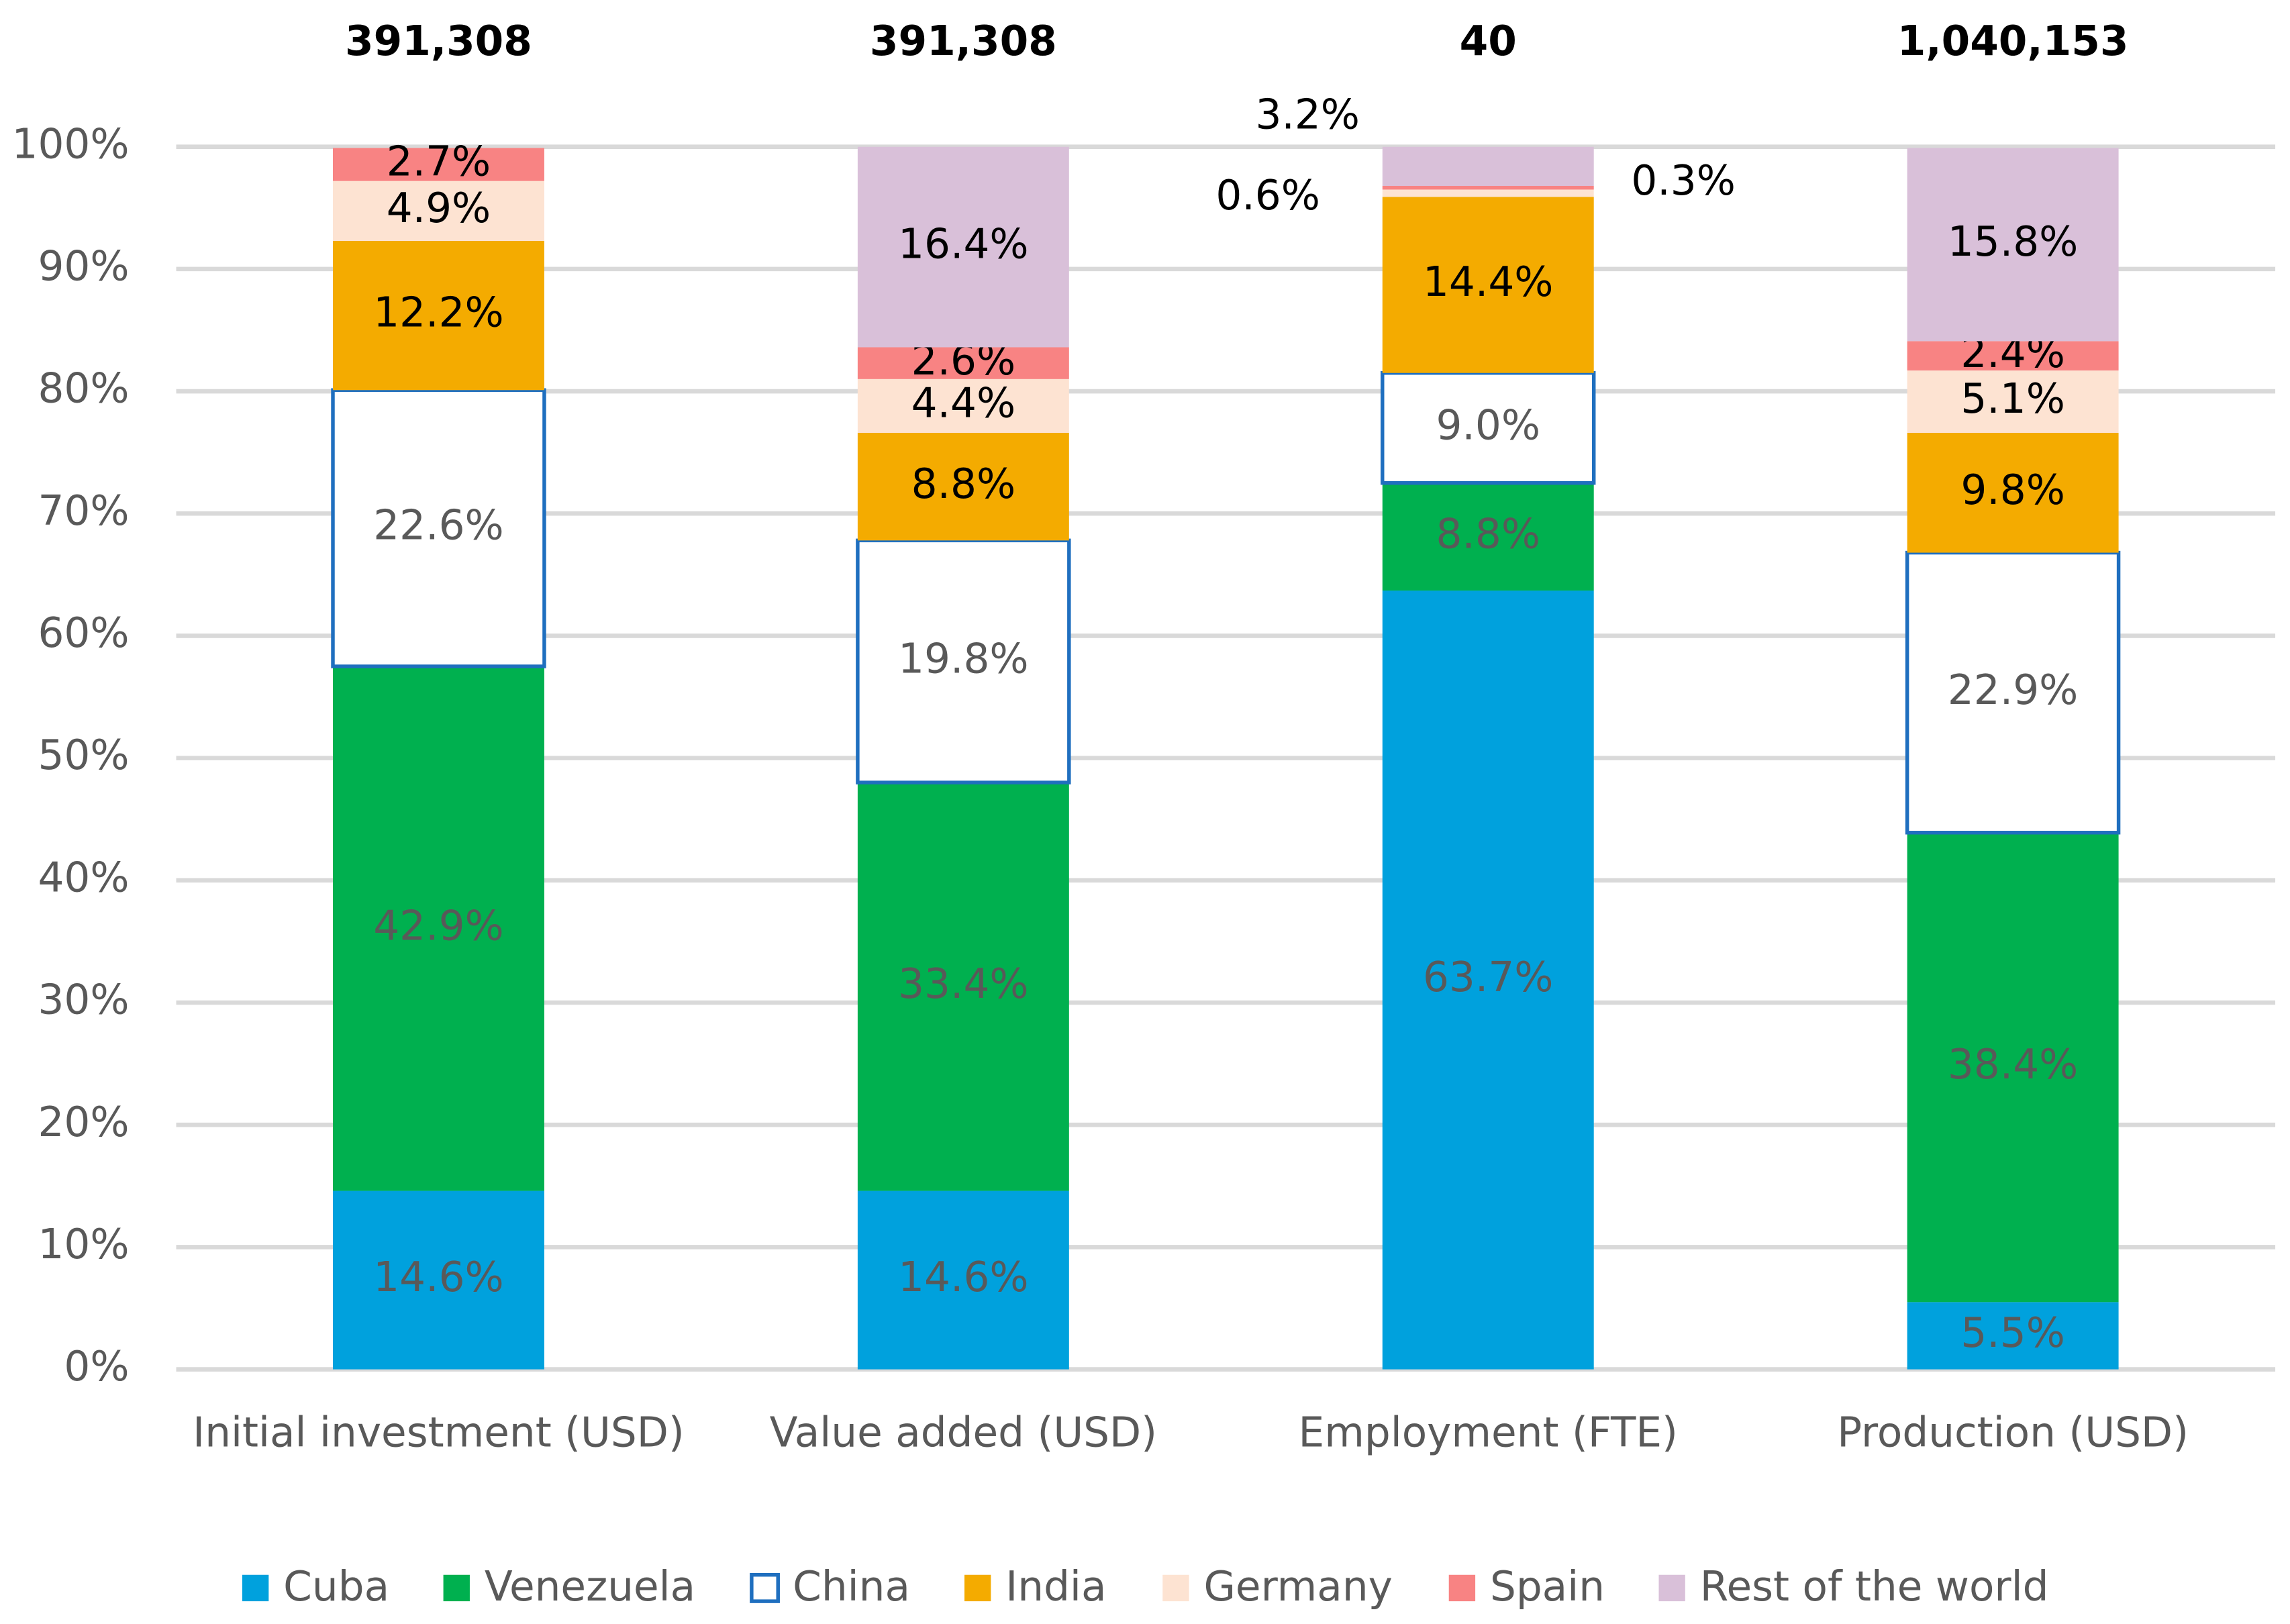 This screenshot has width=2290, height=1624. I want to click on x-tick-label: Initial investment (USD), so click(439, 1433).